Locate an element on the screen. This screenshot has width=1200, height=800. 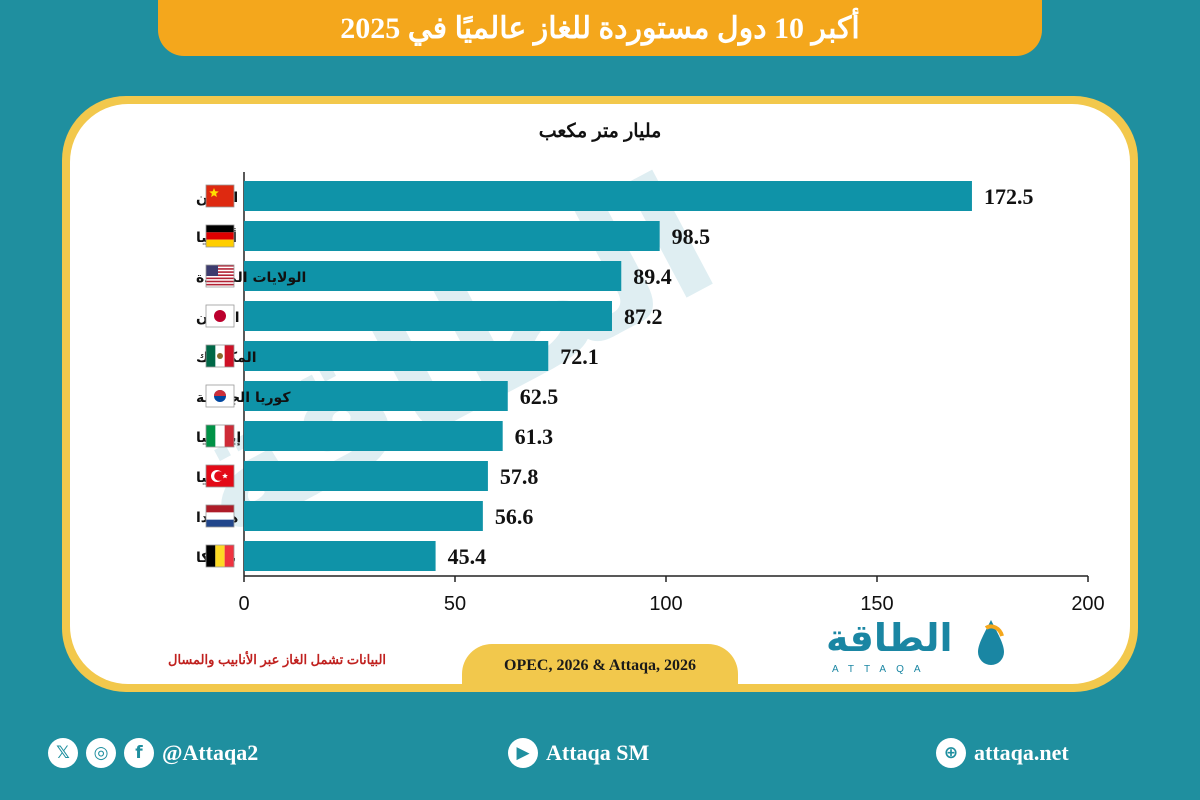
social-links: 𝕏 ◎ f @Attaqa2 is located at coordinates (153, 753).